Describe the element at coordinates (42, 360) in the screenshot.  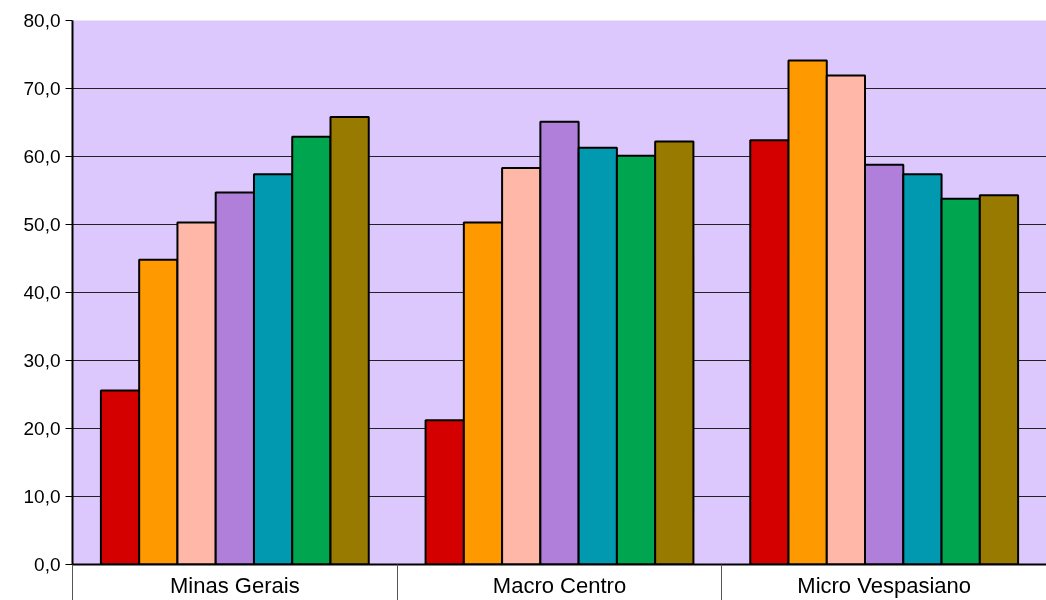
I see `y-tick-label: 30,0` at that location.